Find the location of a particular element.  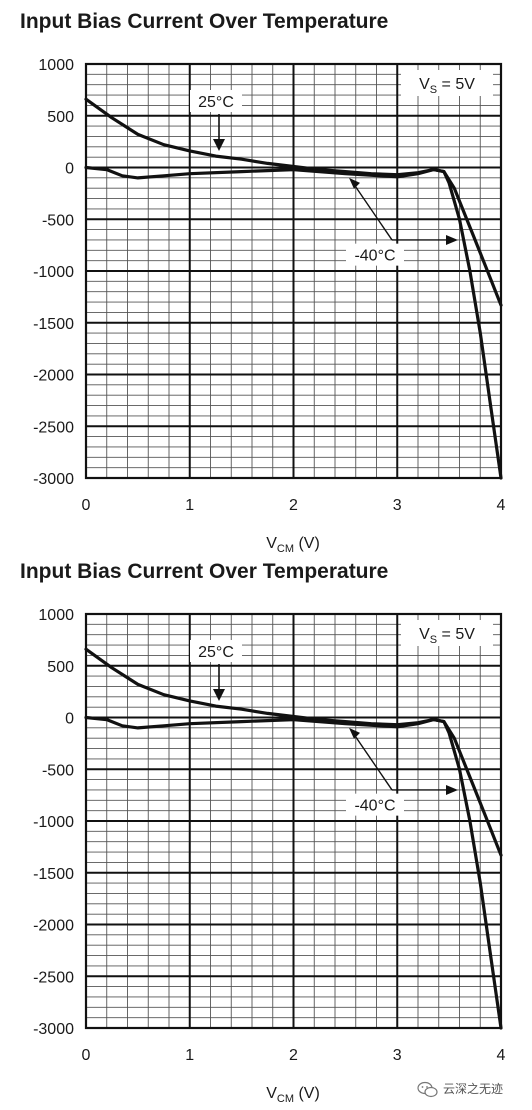

watermark: 云深之无迹 is located at coordinates (460, 1089).